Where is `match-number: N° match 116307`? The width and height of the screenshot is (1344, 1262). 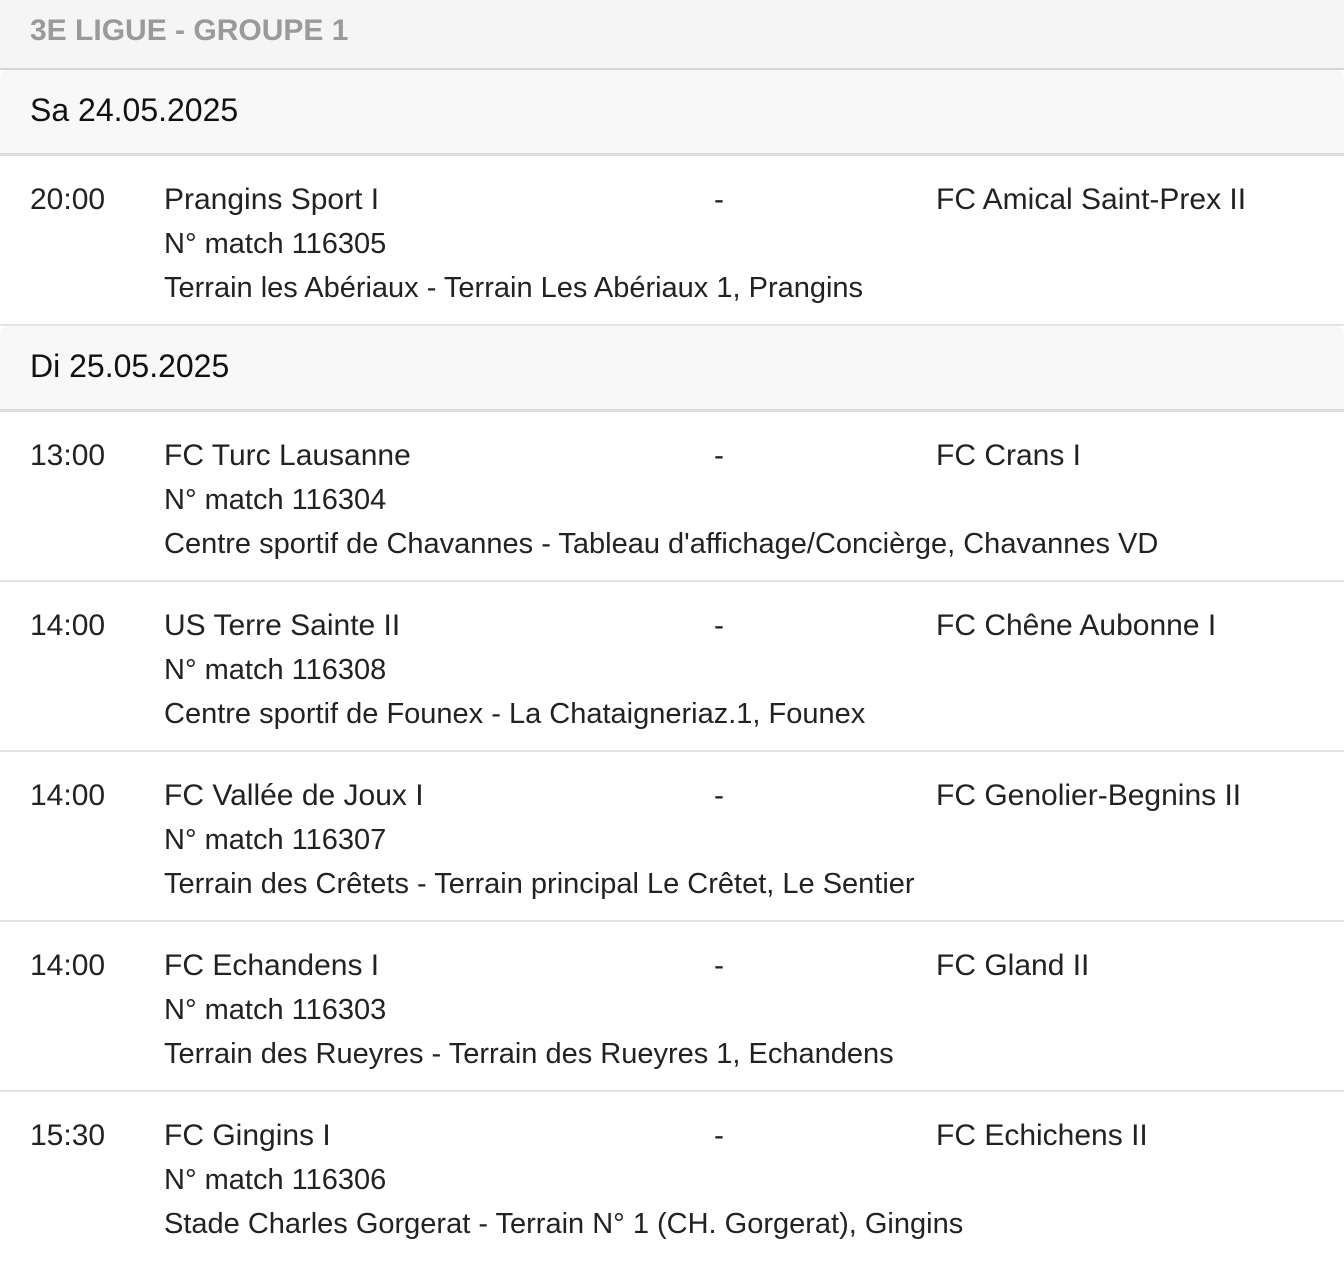 match-number: N° match 116307 is located at coordinates (275, 840).